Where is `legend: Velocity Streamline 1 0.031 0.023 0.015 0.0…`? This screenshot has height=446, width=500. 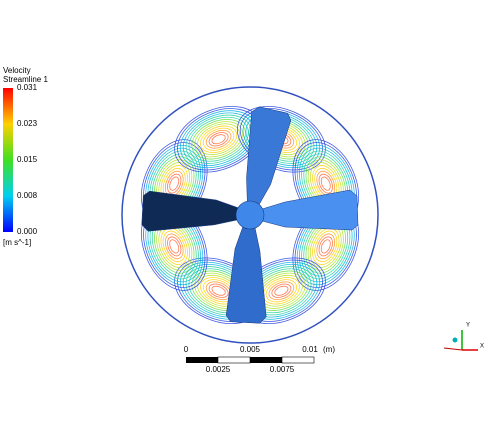 legend: Velocity Streamline 1 0.031 0.023 0.015 0.0… is located at coordinates (25, 156).